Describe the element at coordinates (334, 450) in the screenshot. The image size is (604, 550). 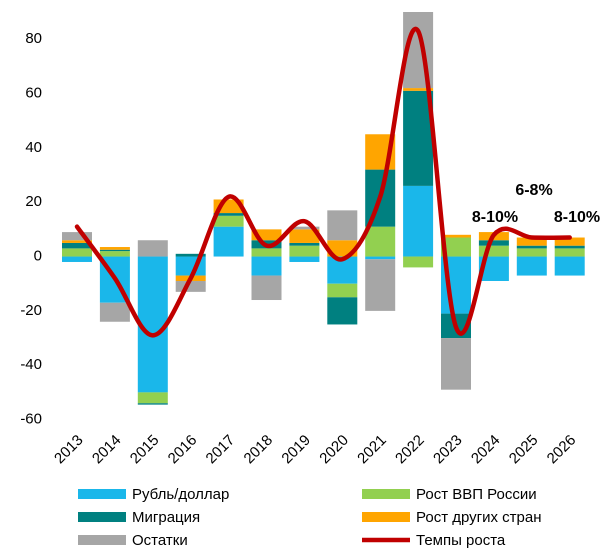
I see `x-tick-label: 2020` at that location.